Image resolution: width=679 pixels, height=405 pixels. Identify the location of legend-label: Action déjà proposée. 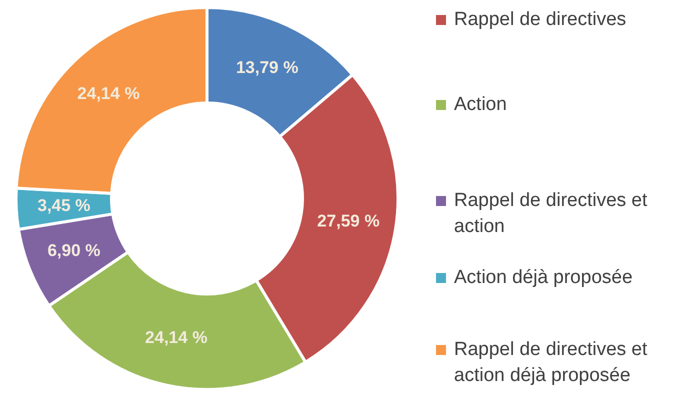
(543, 278).